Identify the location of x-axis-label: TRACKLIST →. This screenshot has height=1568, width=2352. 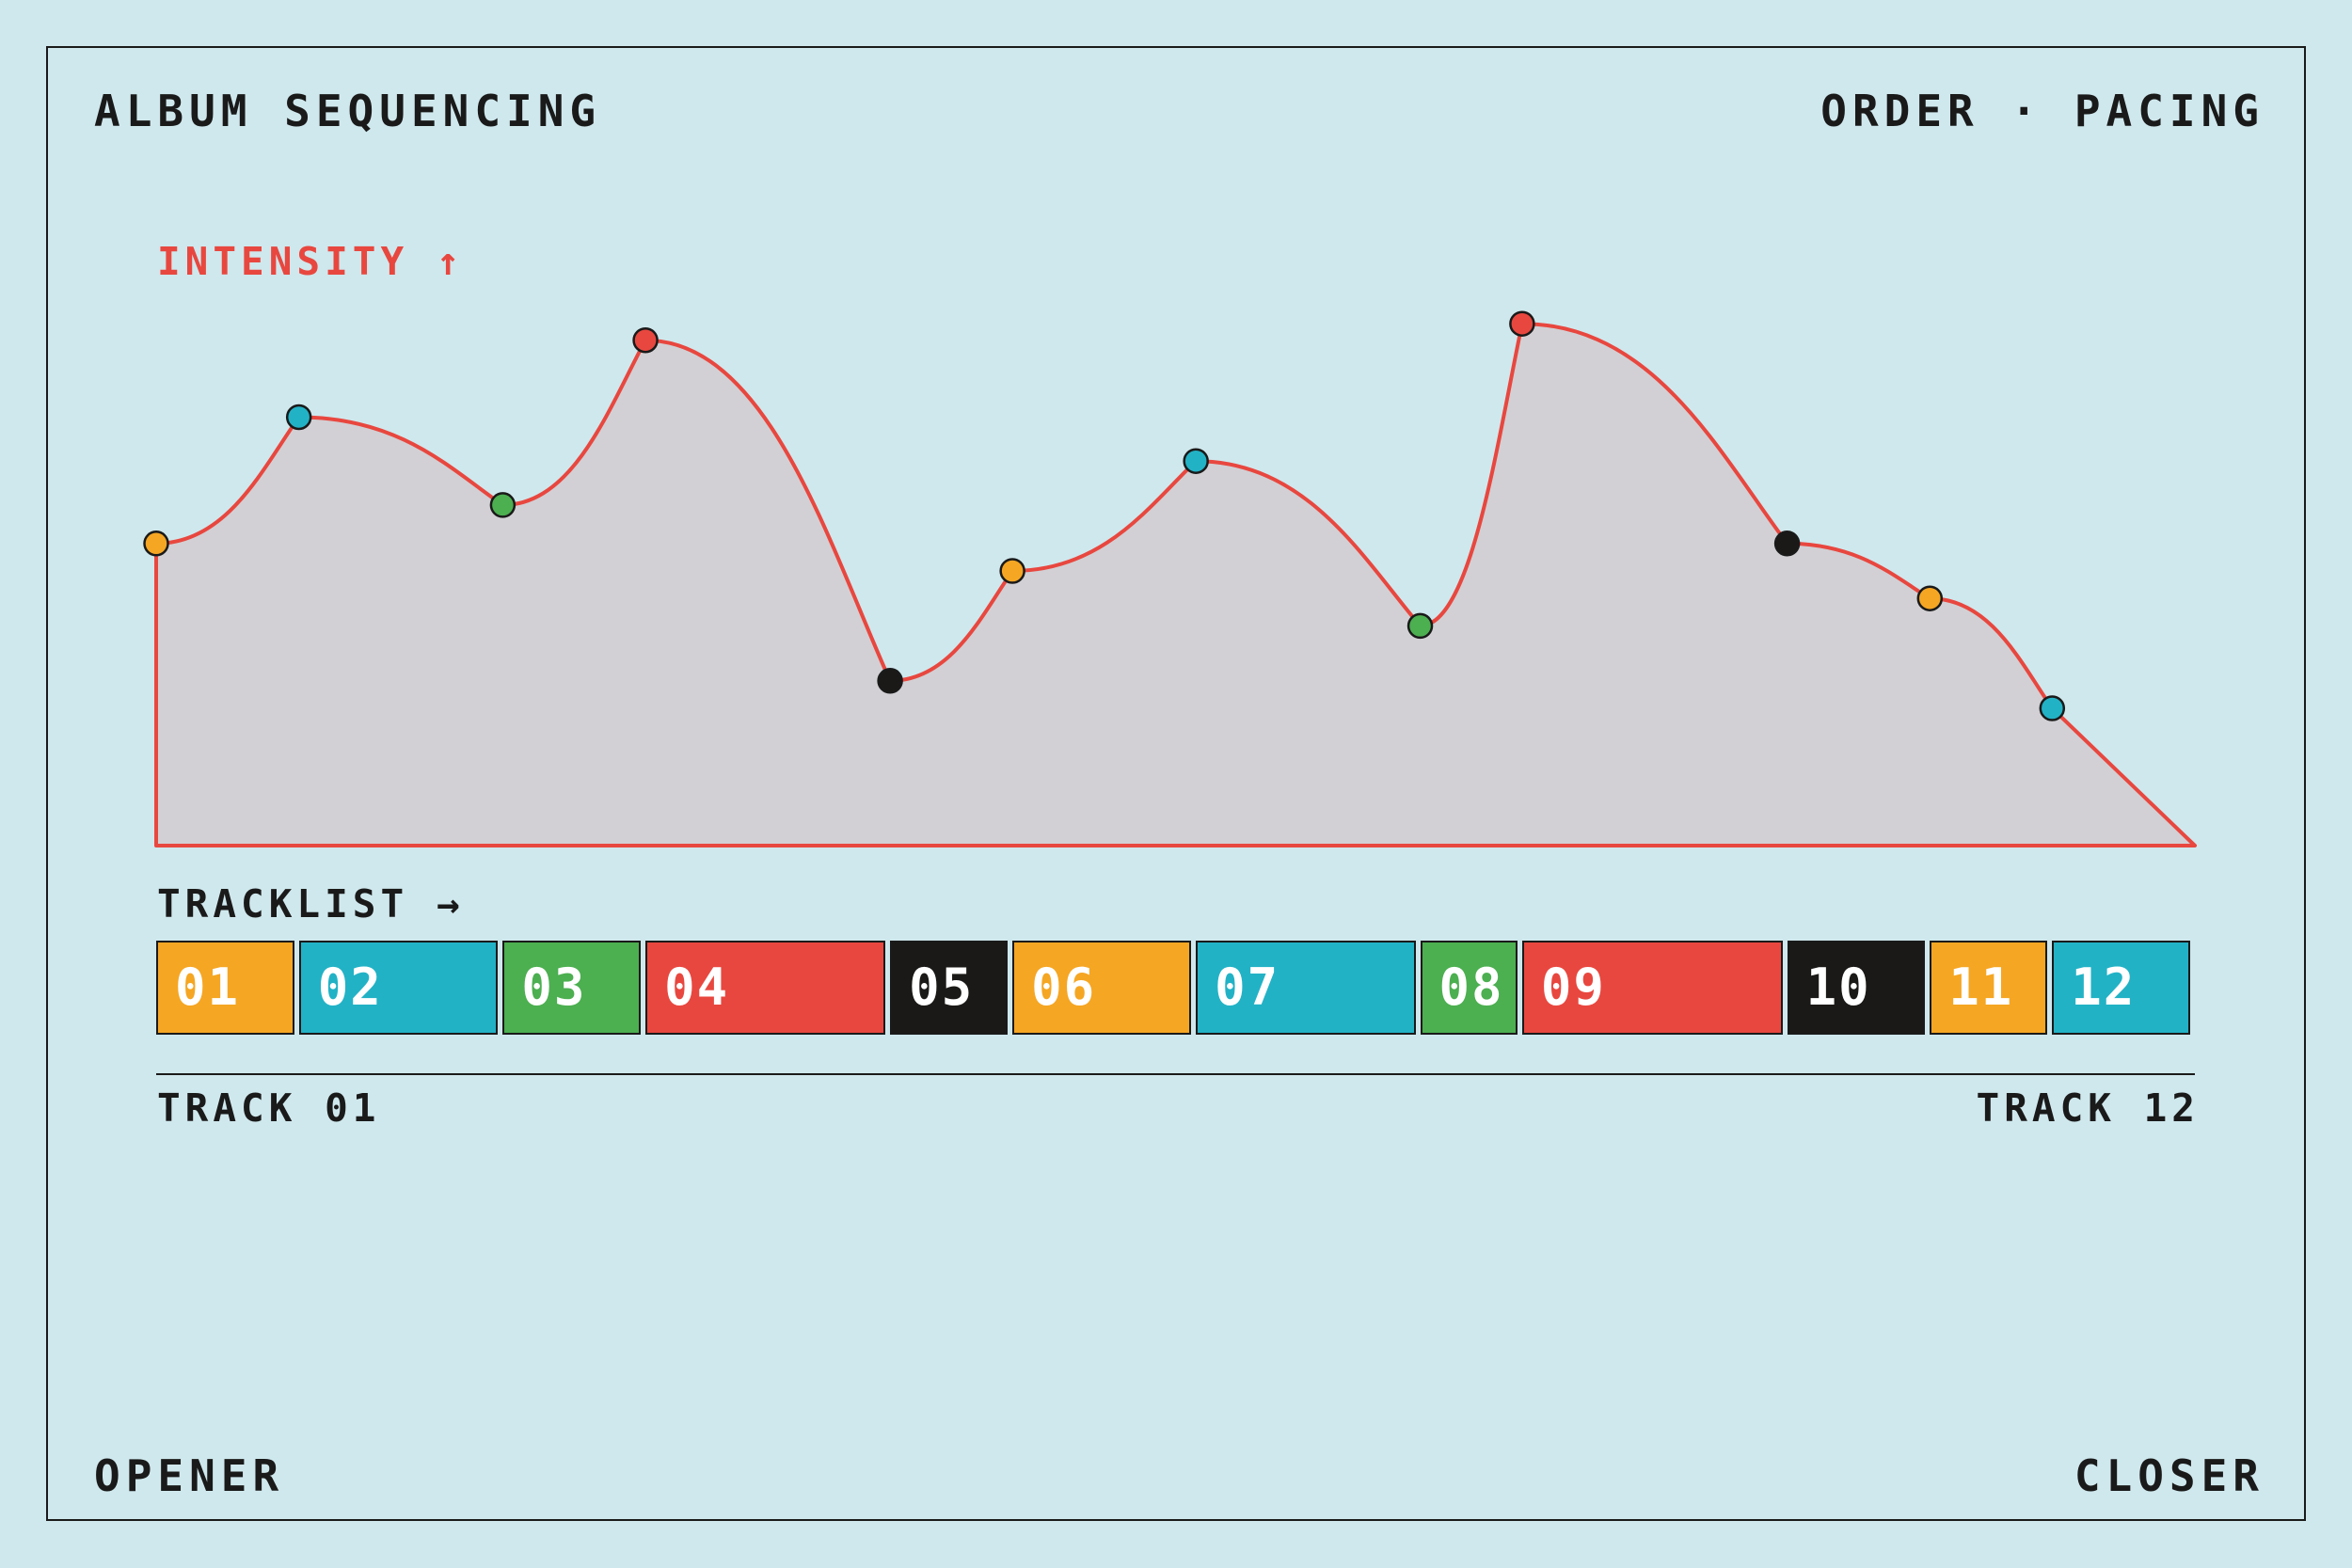
(311, 904).